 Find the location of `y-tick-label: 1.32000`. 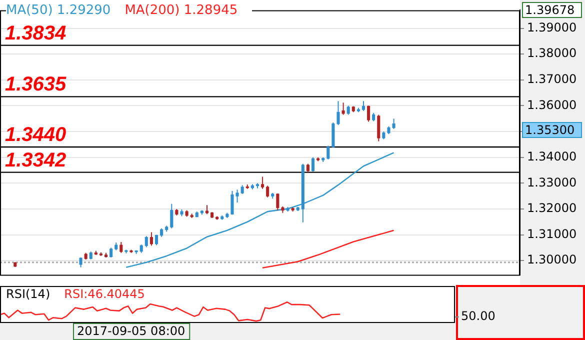

y-tick-label: 1.32000 is located at coordinates (552, 208).